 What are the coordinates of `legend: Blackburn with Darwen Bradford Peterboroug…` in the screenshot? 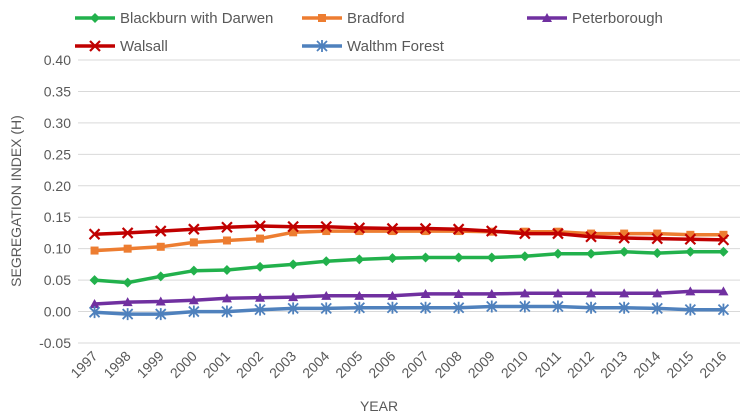 It's located at (369, 32).